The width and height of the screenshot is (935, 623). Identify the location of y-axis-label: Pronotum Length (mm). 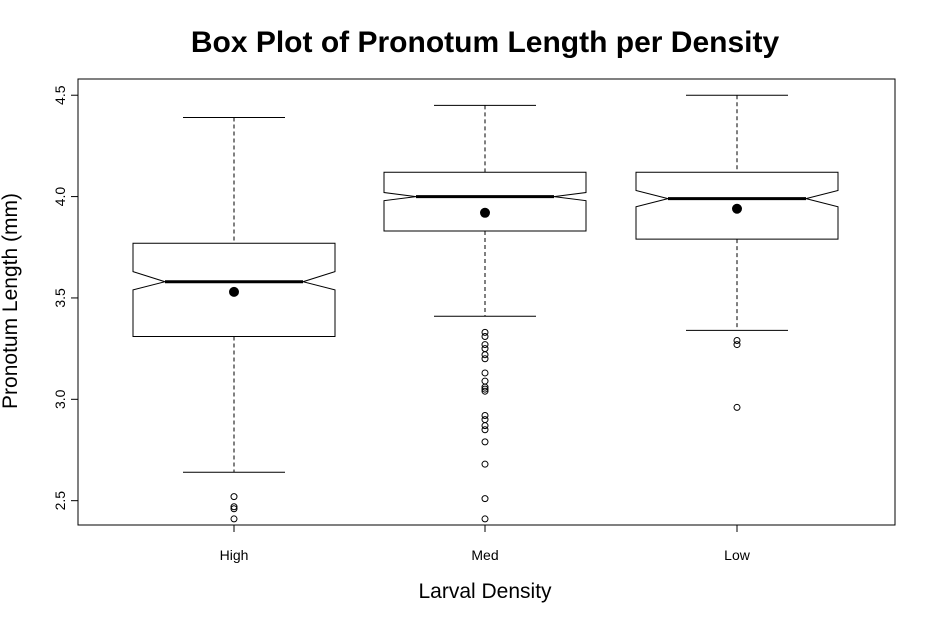
(11, 301).